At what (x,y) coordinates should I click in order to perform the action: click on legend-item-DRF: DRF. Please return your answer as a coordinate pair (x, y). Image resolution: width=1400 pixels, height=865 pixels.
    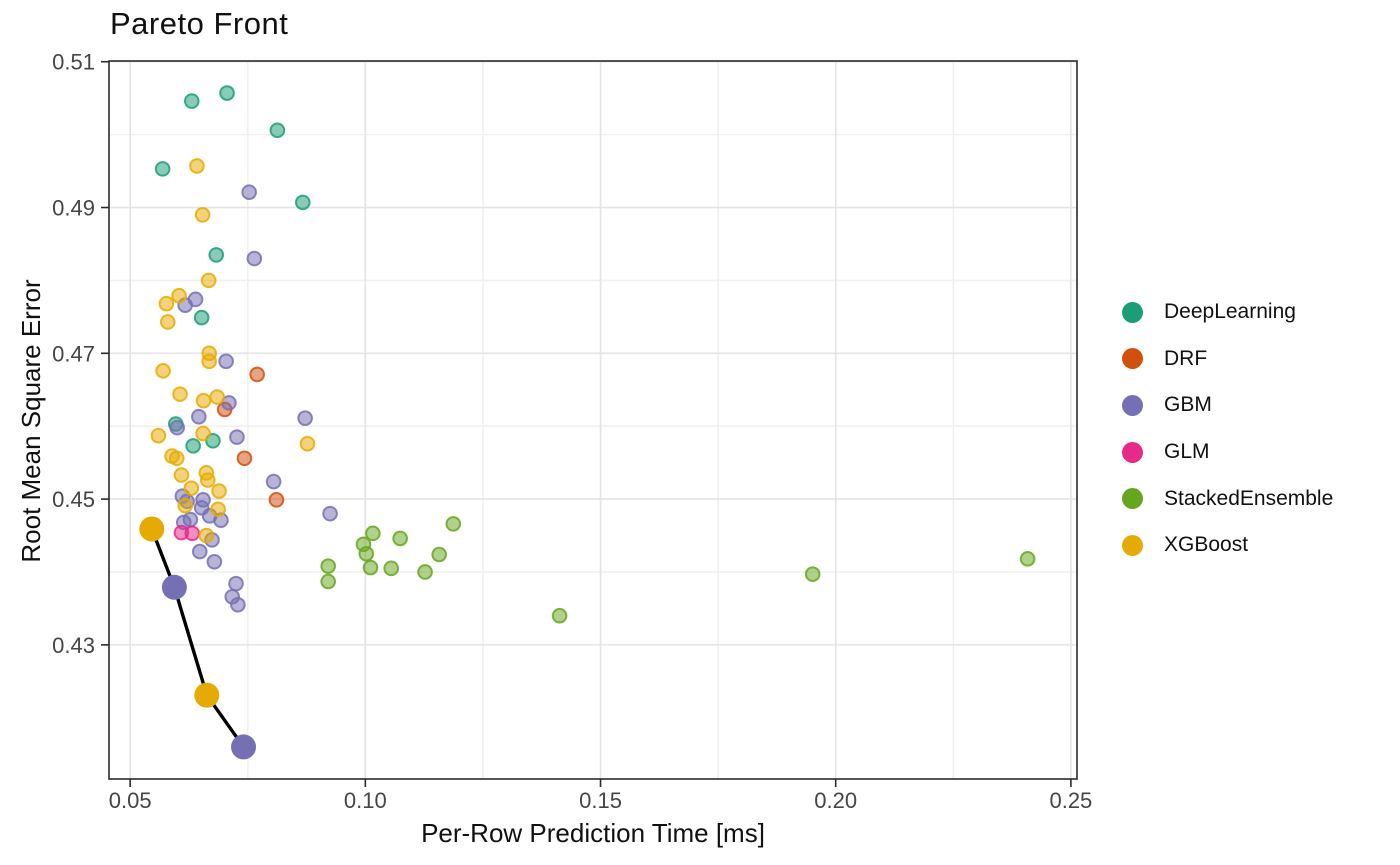
    Looking at the image, I should click on (1227, 359).